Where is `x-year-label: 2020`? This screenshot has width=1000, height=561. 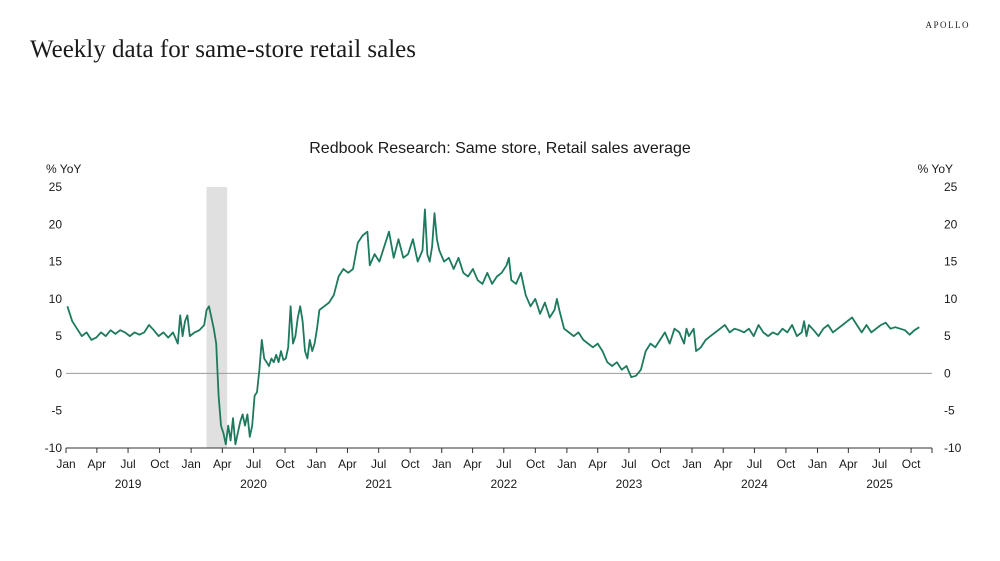 x-year-label: 2020 is located at coordinates (253, 484).